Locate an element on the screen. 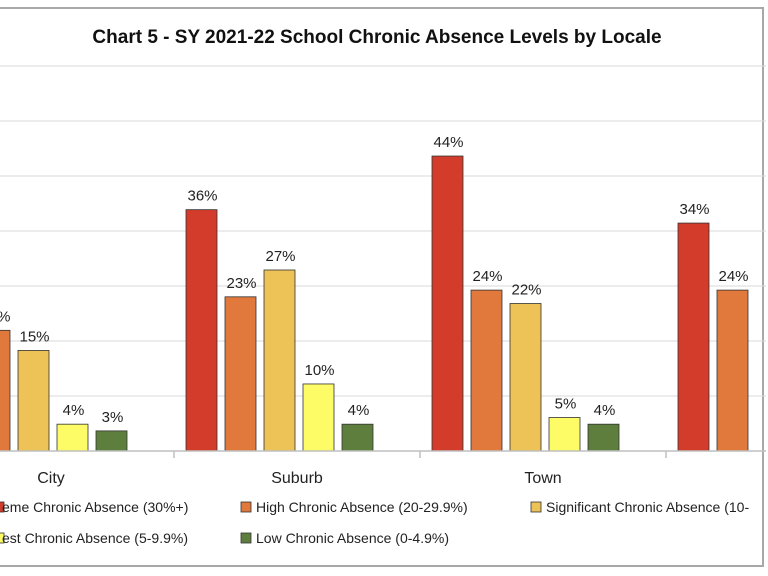 This screenshot has width=768, height=576. category-label: Town is located at coordinates (542, 478).